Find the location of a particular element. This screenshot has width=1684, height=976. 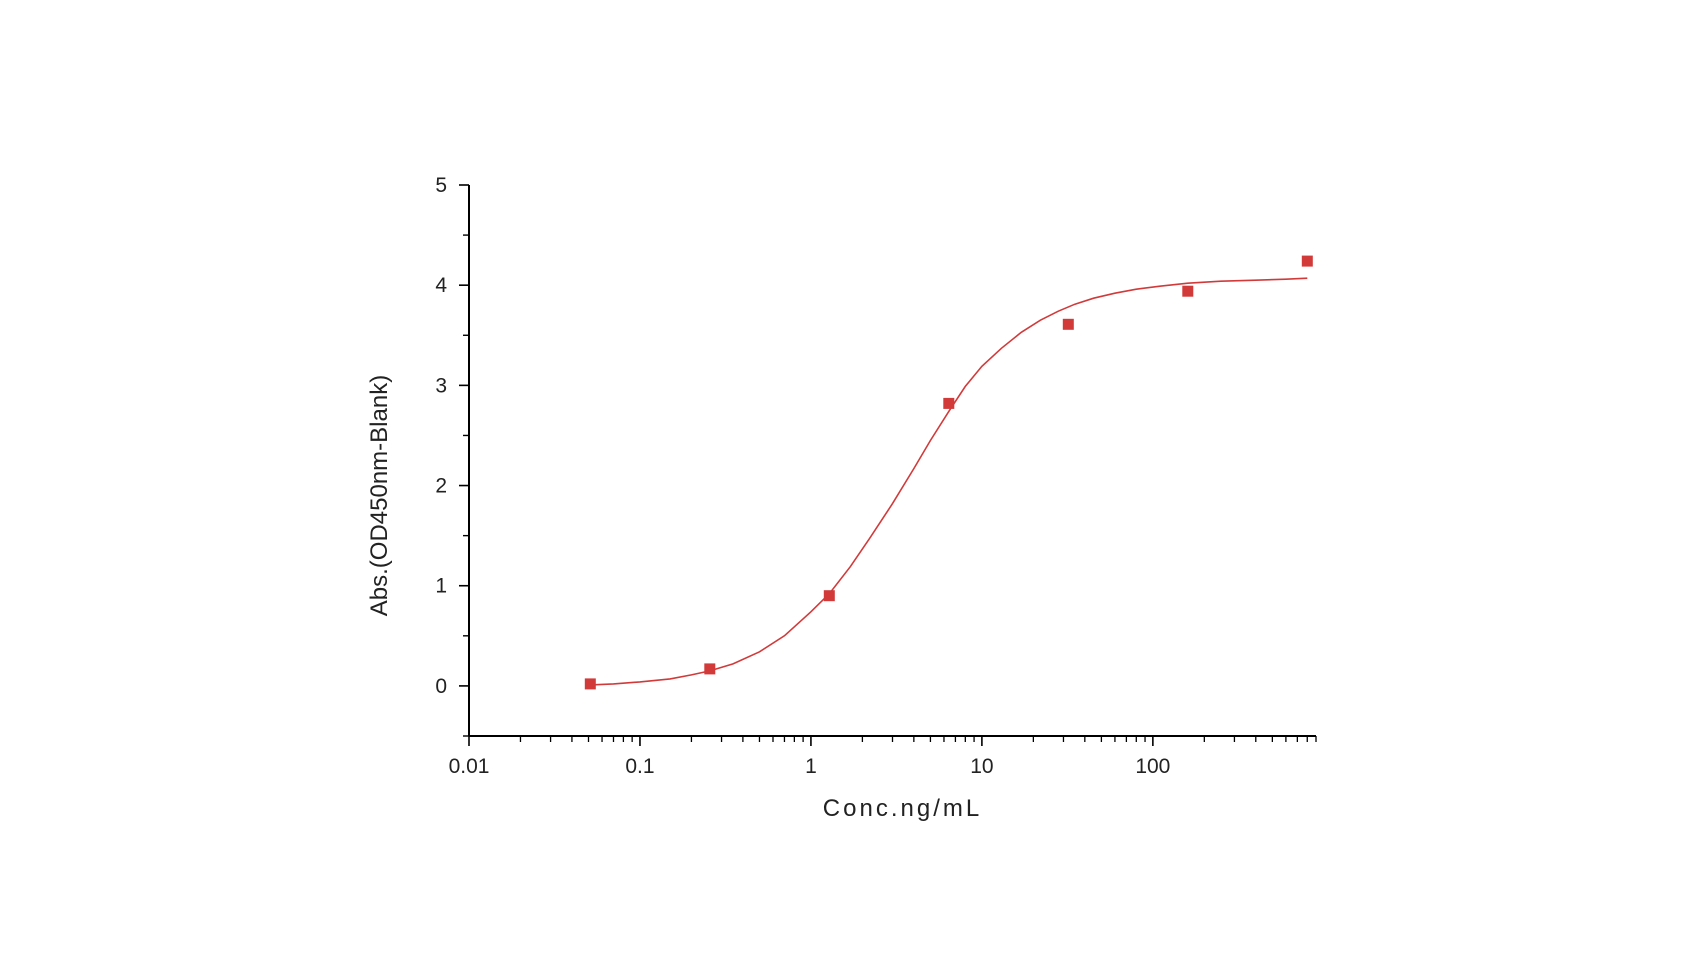

y-tick-label: 2 is located at coordinates (441, 486).